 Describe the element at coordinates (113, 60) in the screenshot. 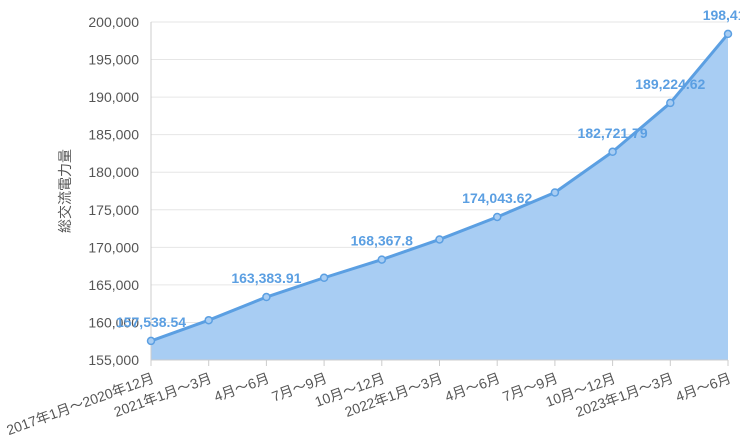

I see `y-tick-label: 195,000` at that location.